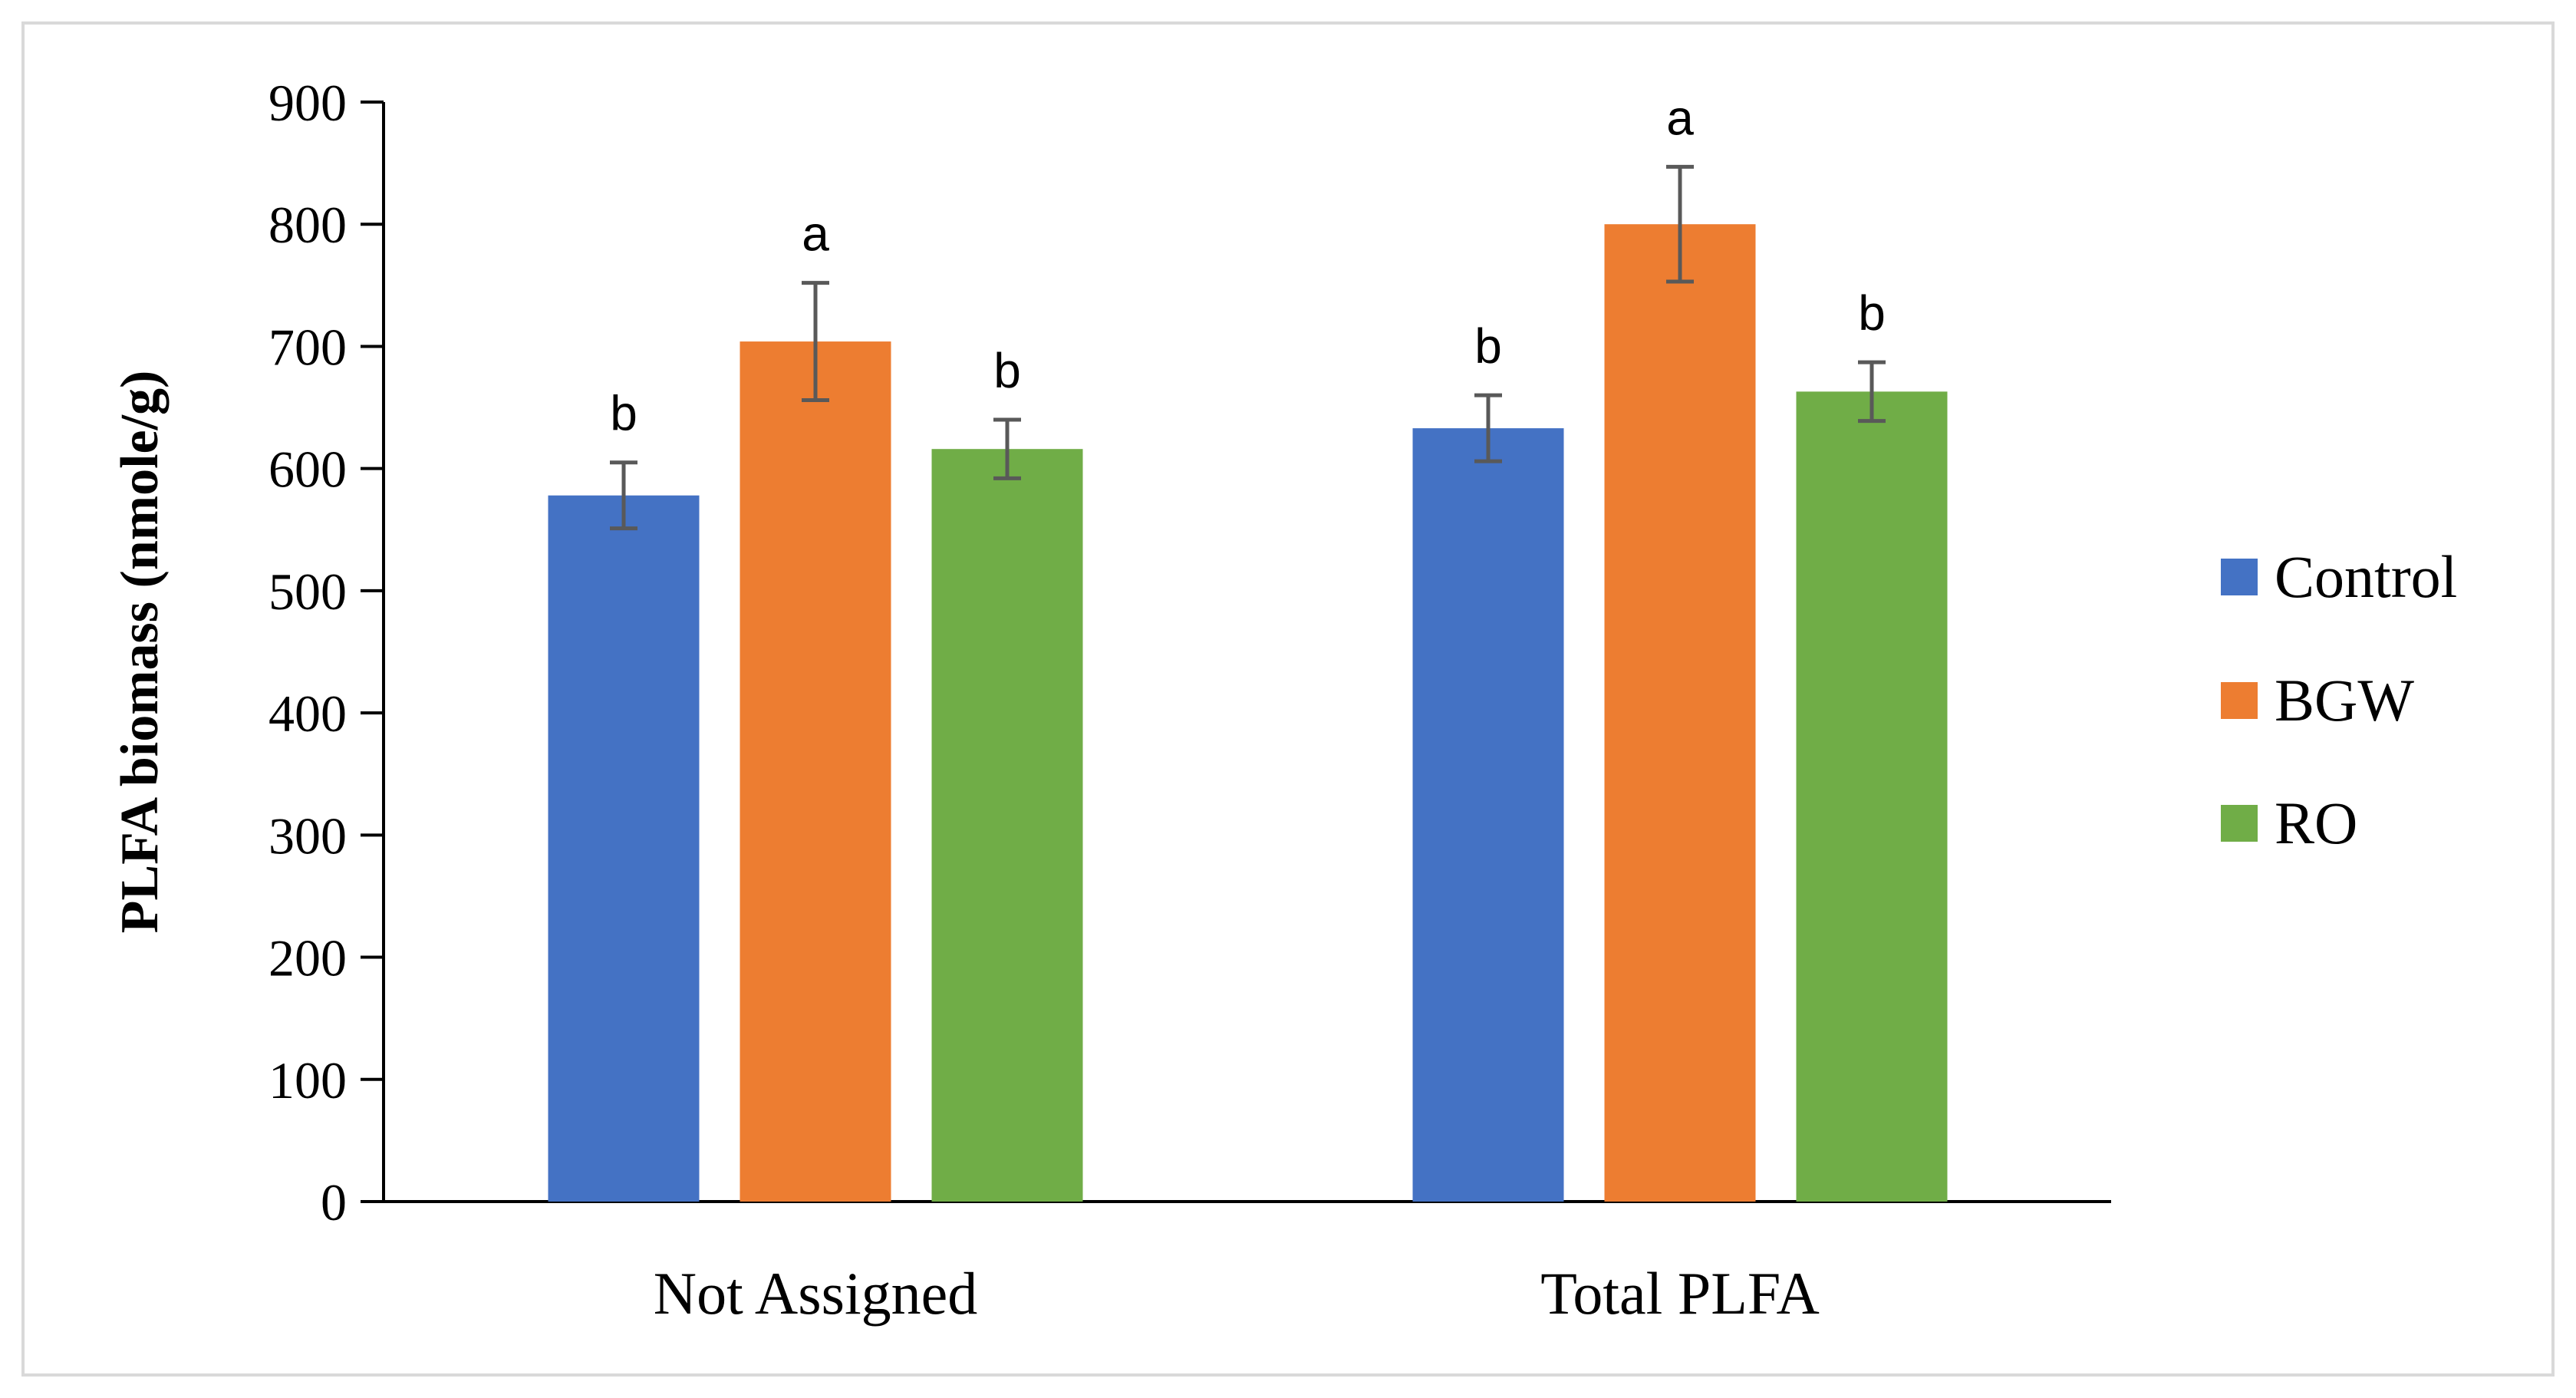  What do you see at coordinates (2344, 701) in the screenshot?
I see `legend-label: BGW` at bounding box center [2344, 701].